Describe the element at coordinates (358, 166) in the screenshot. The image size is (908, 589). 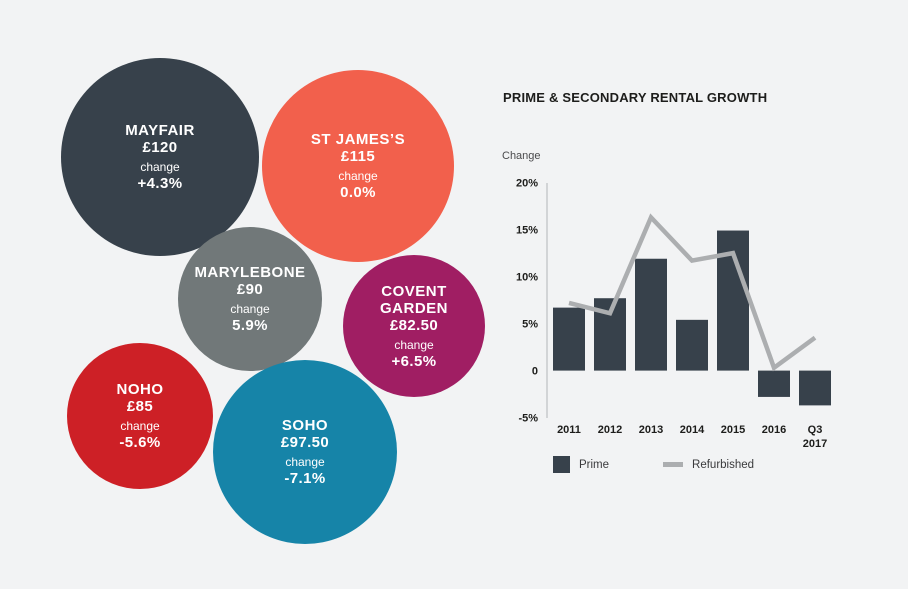
I see `bubble-st-james: ST JAMES’S £115 change 0.0%` at that location.